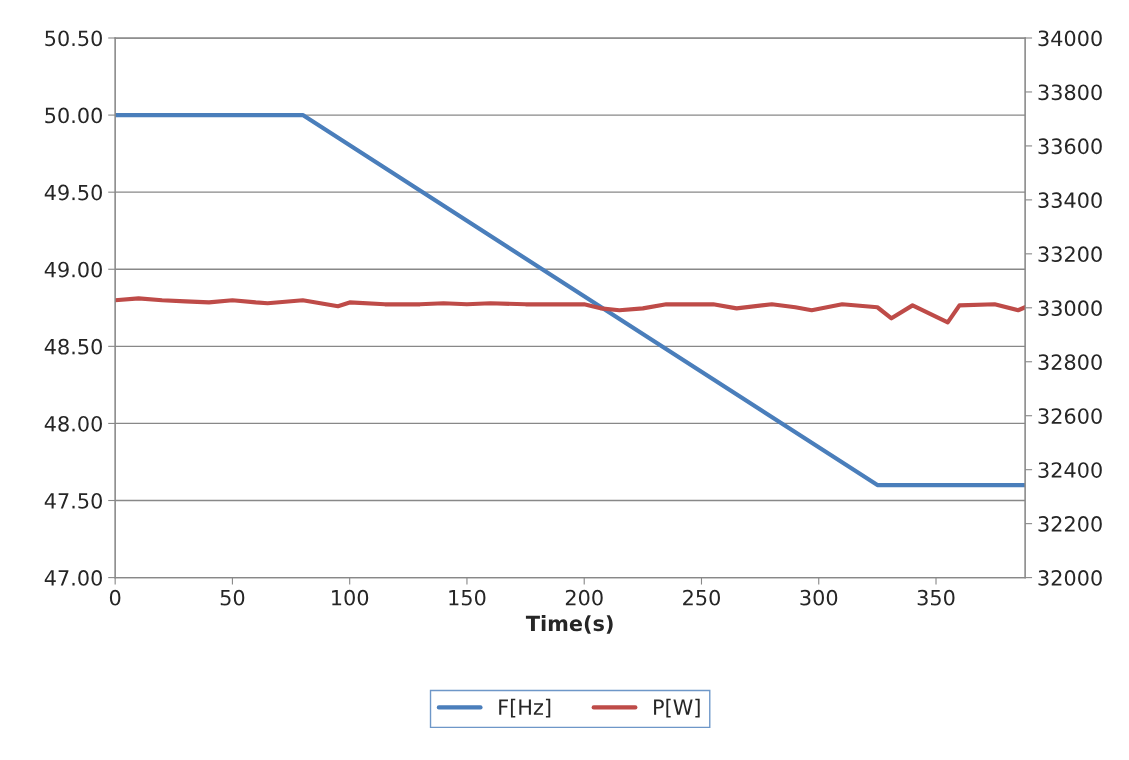 This screenshot has width=1129, height=760. I want to click on legend-label: P[W], so click(677, 708).